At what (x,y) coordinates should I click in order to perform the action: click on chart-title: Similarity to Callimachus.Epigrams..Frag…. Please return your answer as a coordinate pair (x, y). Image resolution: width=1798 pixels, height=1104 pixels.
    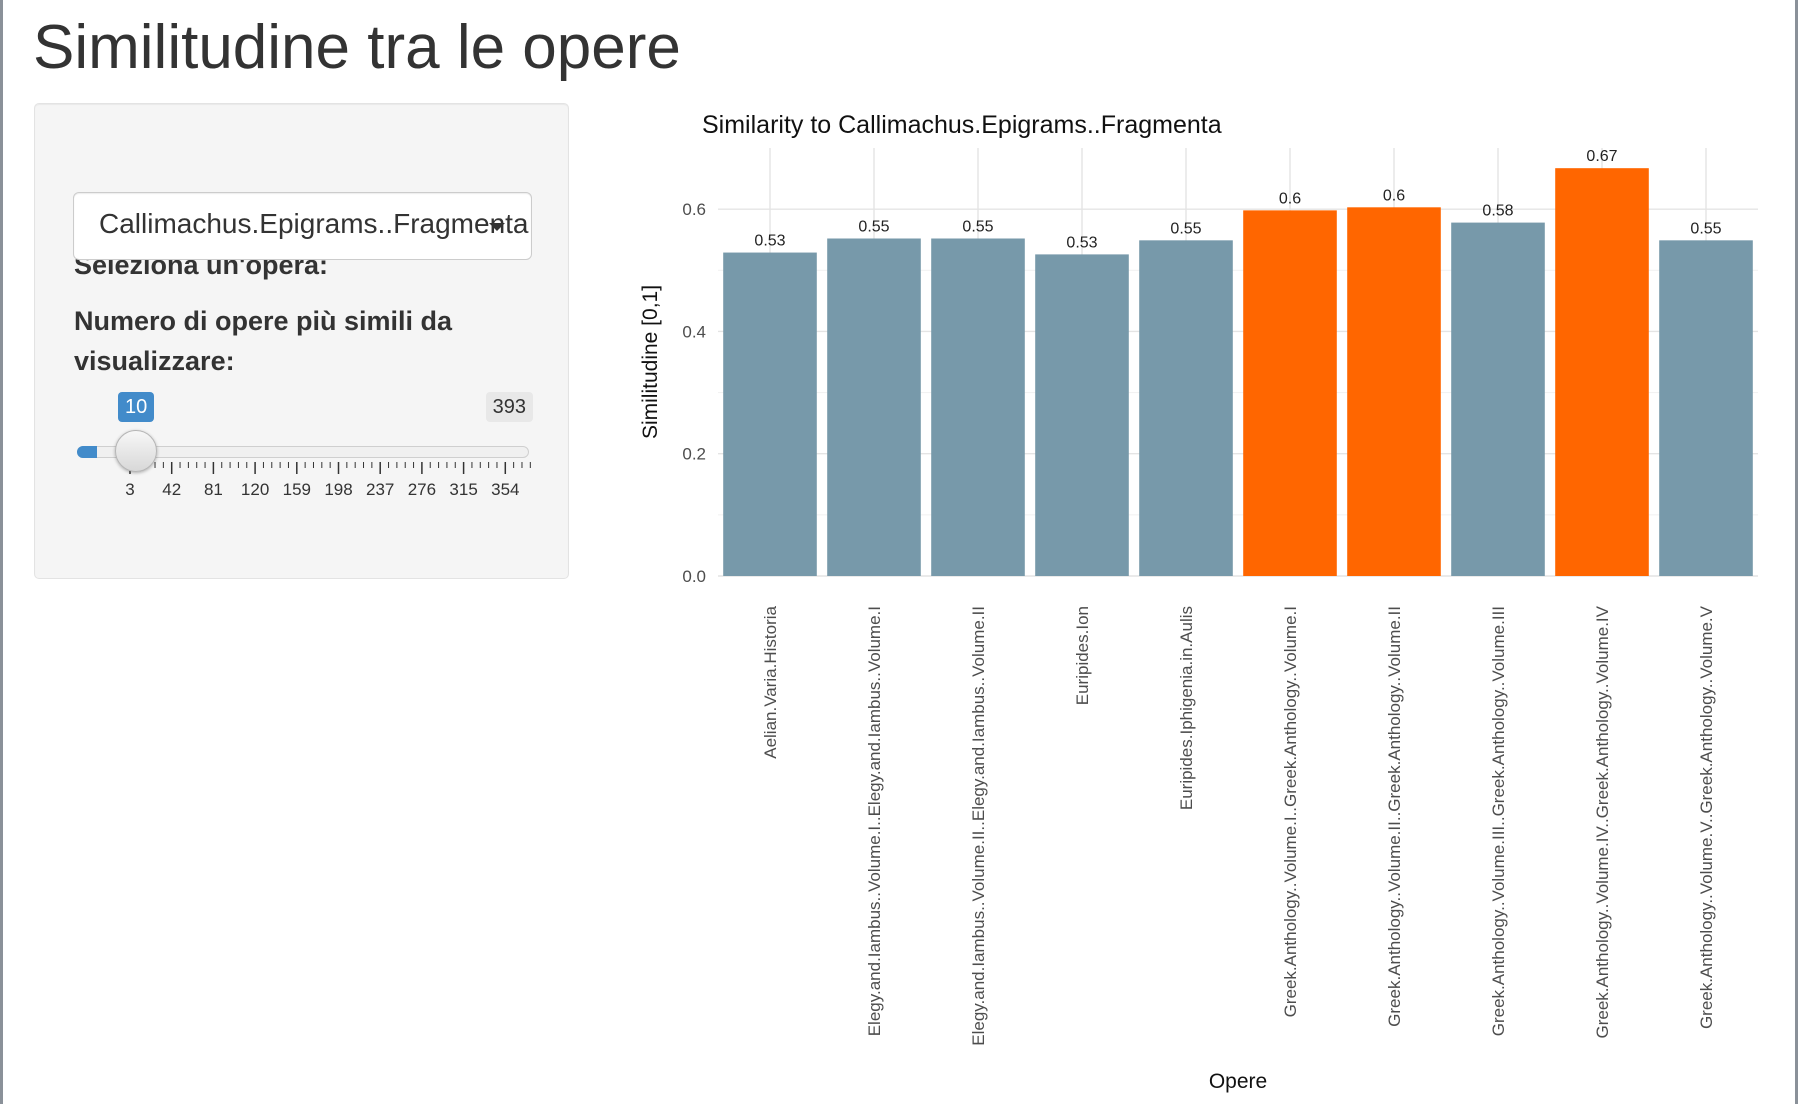
    Looking at the image, I should click on (962, 125).